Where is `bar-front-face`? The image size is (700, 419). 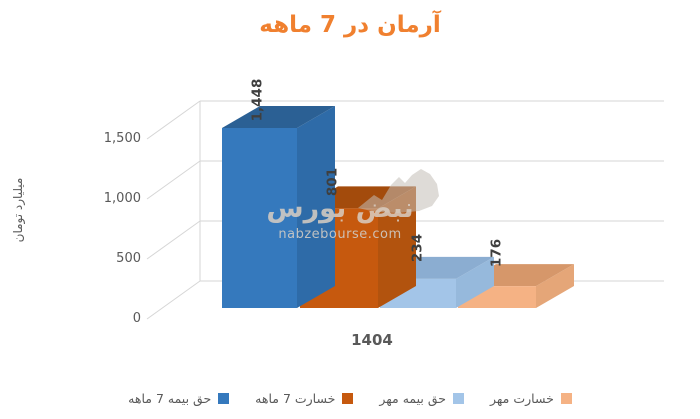
bar-front-face is located at coordinates (259, 218).